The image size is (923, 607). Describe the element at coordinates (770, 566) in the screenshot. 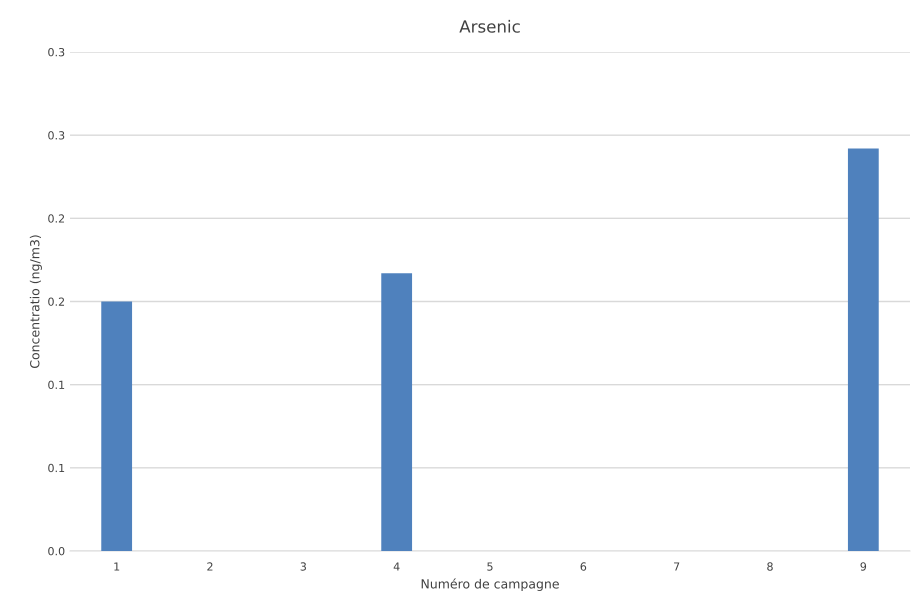

I see `x-tick-label: 8` at that location.